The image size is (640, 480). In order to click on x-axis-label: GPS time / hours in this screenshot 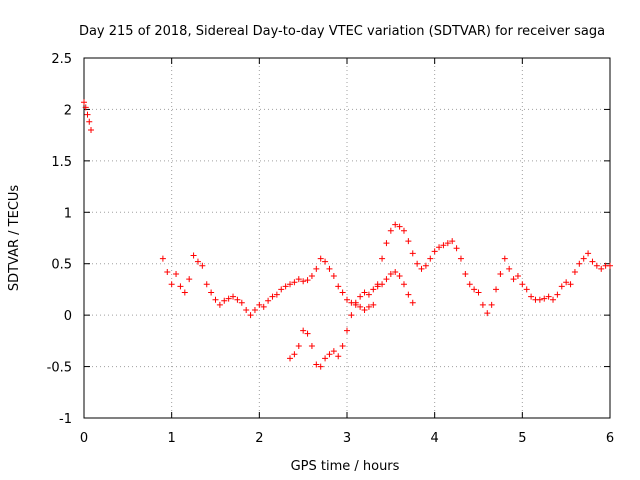, I will do `click(345, 466)`.